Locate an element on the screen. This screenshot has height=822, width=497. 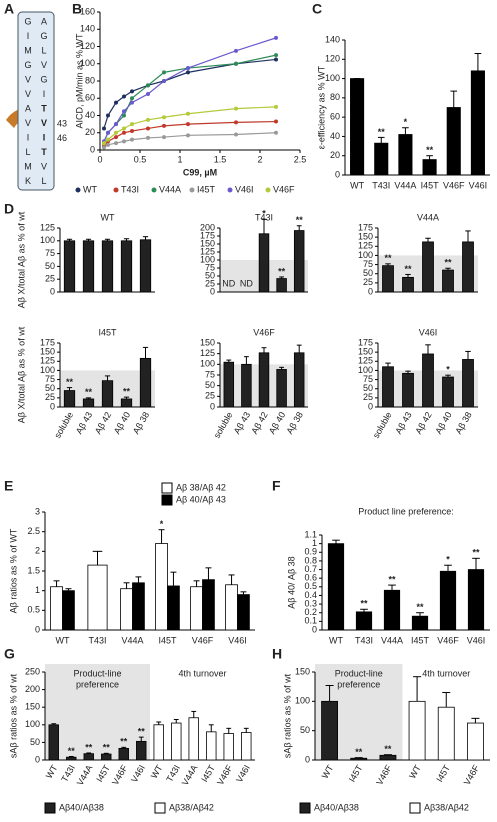
panel-label: A is located at coordinates (9, 9).